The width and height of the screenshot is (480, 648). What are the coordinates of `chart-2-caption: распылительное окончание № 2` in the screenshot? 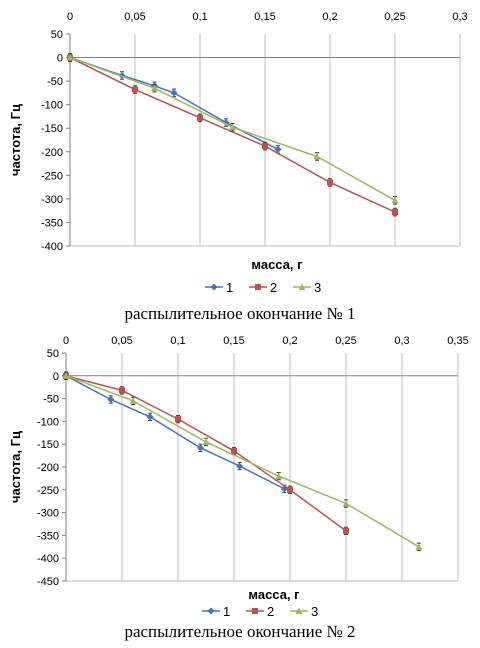 It's located at (240, 631).